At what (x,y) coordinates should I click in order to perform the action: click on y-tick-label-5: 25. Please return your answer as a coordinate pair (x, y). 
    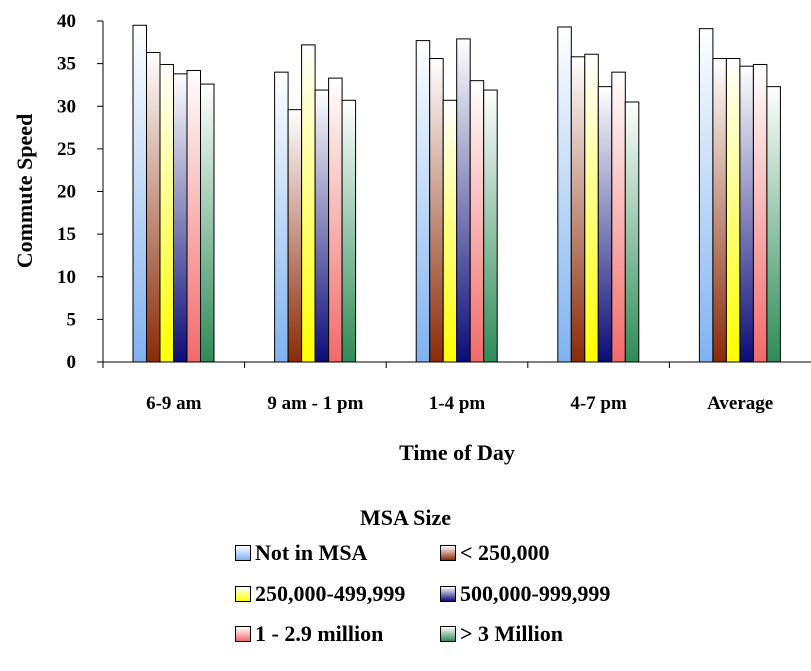
    Looking at the image, I should click on (66, 149).